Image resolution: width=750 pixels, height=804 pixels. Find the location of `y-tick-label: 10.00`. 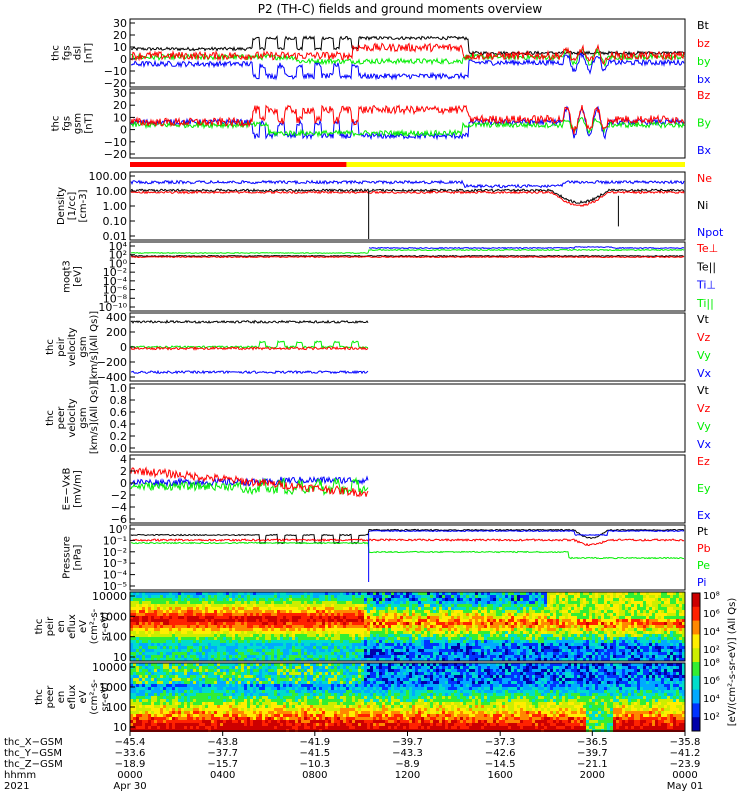

y-tick-label: 10.00 is located at coordinates (112, 191).